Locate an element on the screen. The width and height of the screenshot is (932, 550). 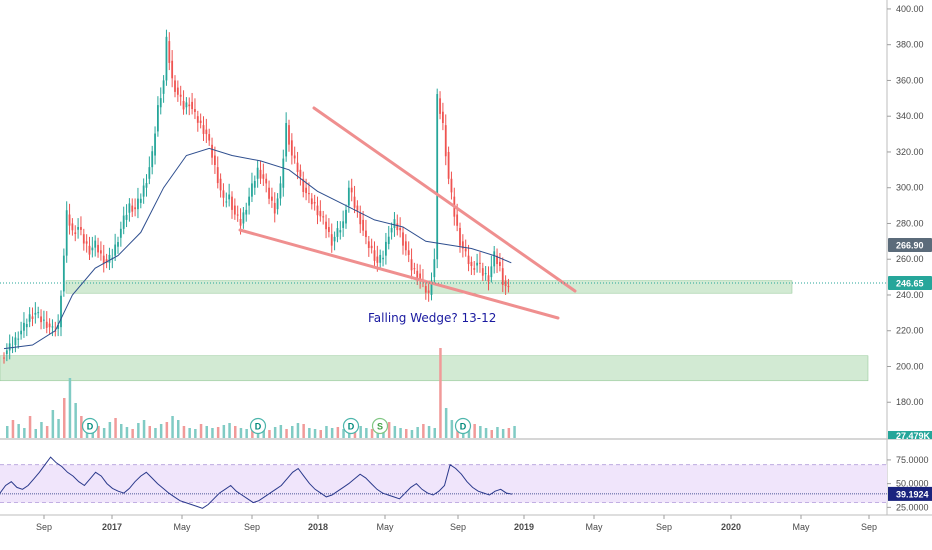
rsi-line is located at coordinates (256, 482).